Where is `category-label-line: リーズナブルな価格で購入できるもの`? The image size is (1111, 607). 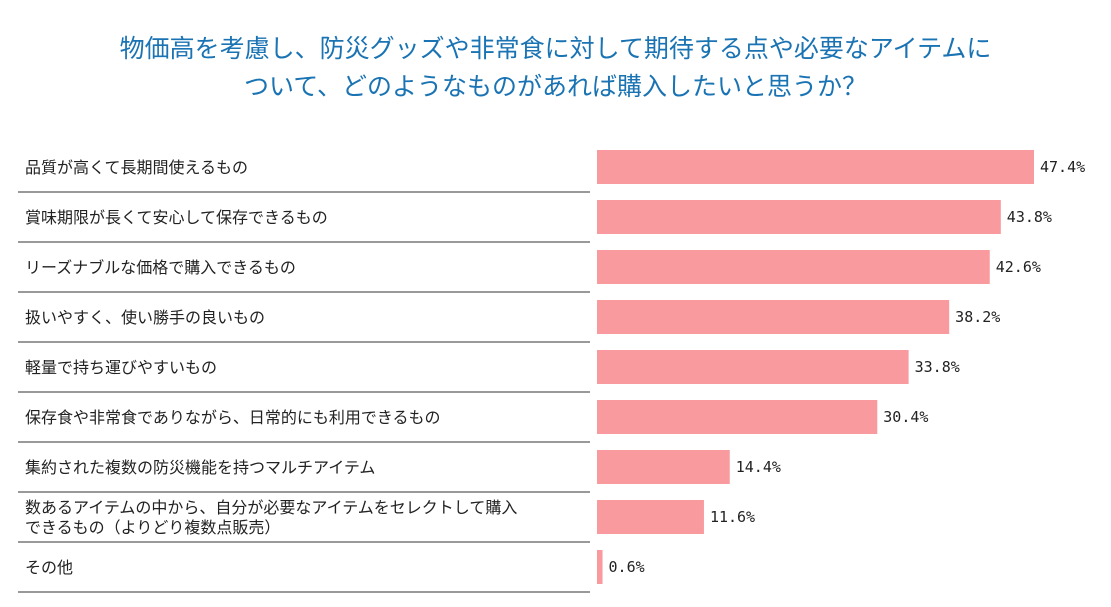
category-label-line: リーズナブルな価格で購入できるもの is located at coordinates (160, 267).